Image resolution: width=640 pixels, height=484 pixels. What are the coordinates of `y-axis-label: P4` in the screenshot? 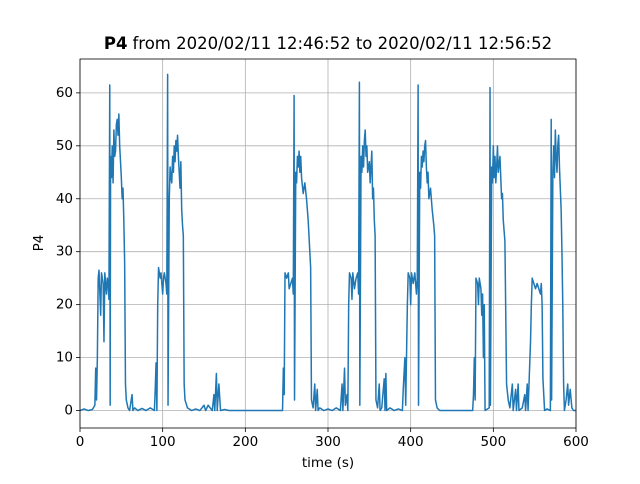 It's located at (39, 243).